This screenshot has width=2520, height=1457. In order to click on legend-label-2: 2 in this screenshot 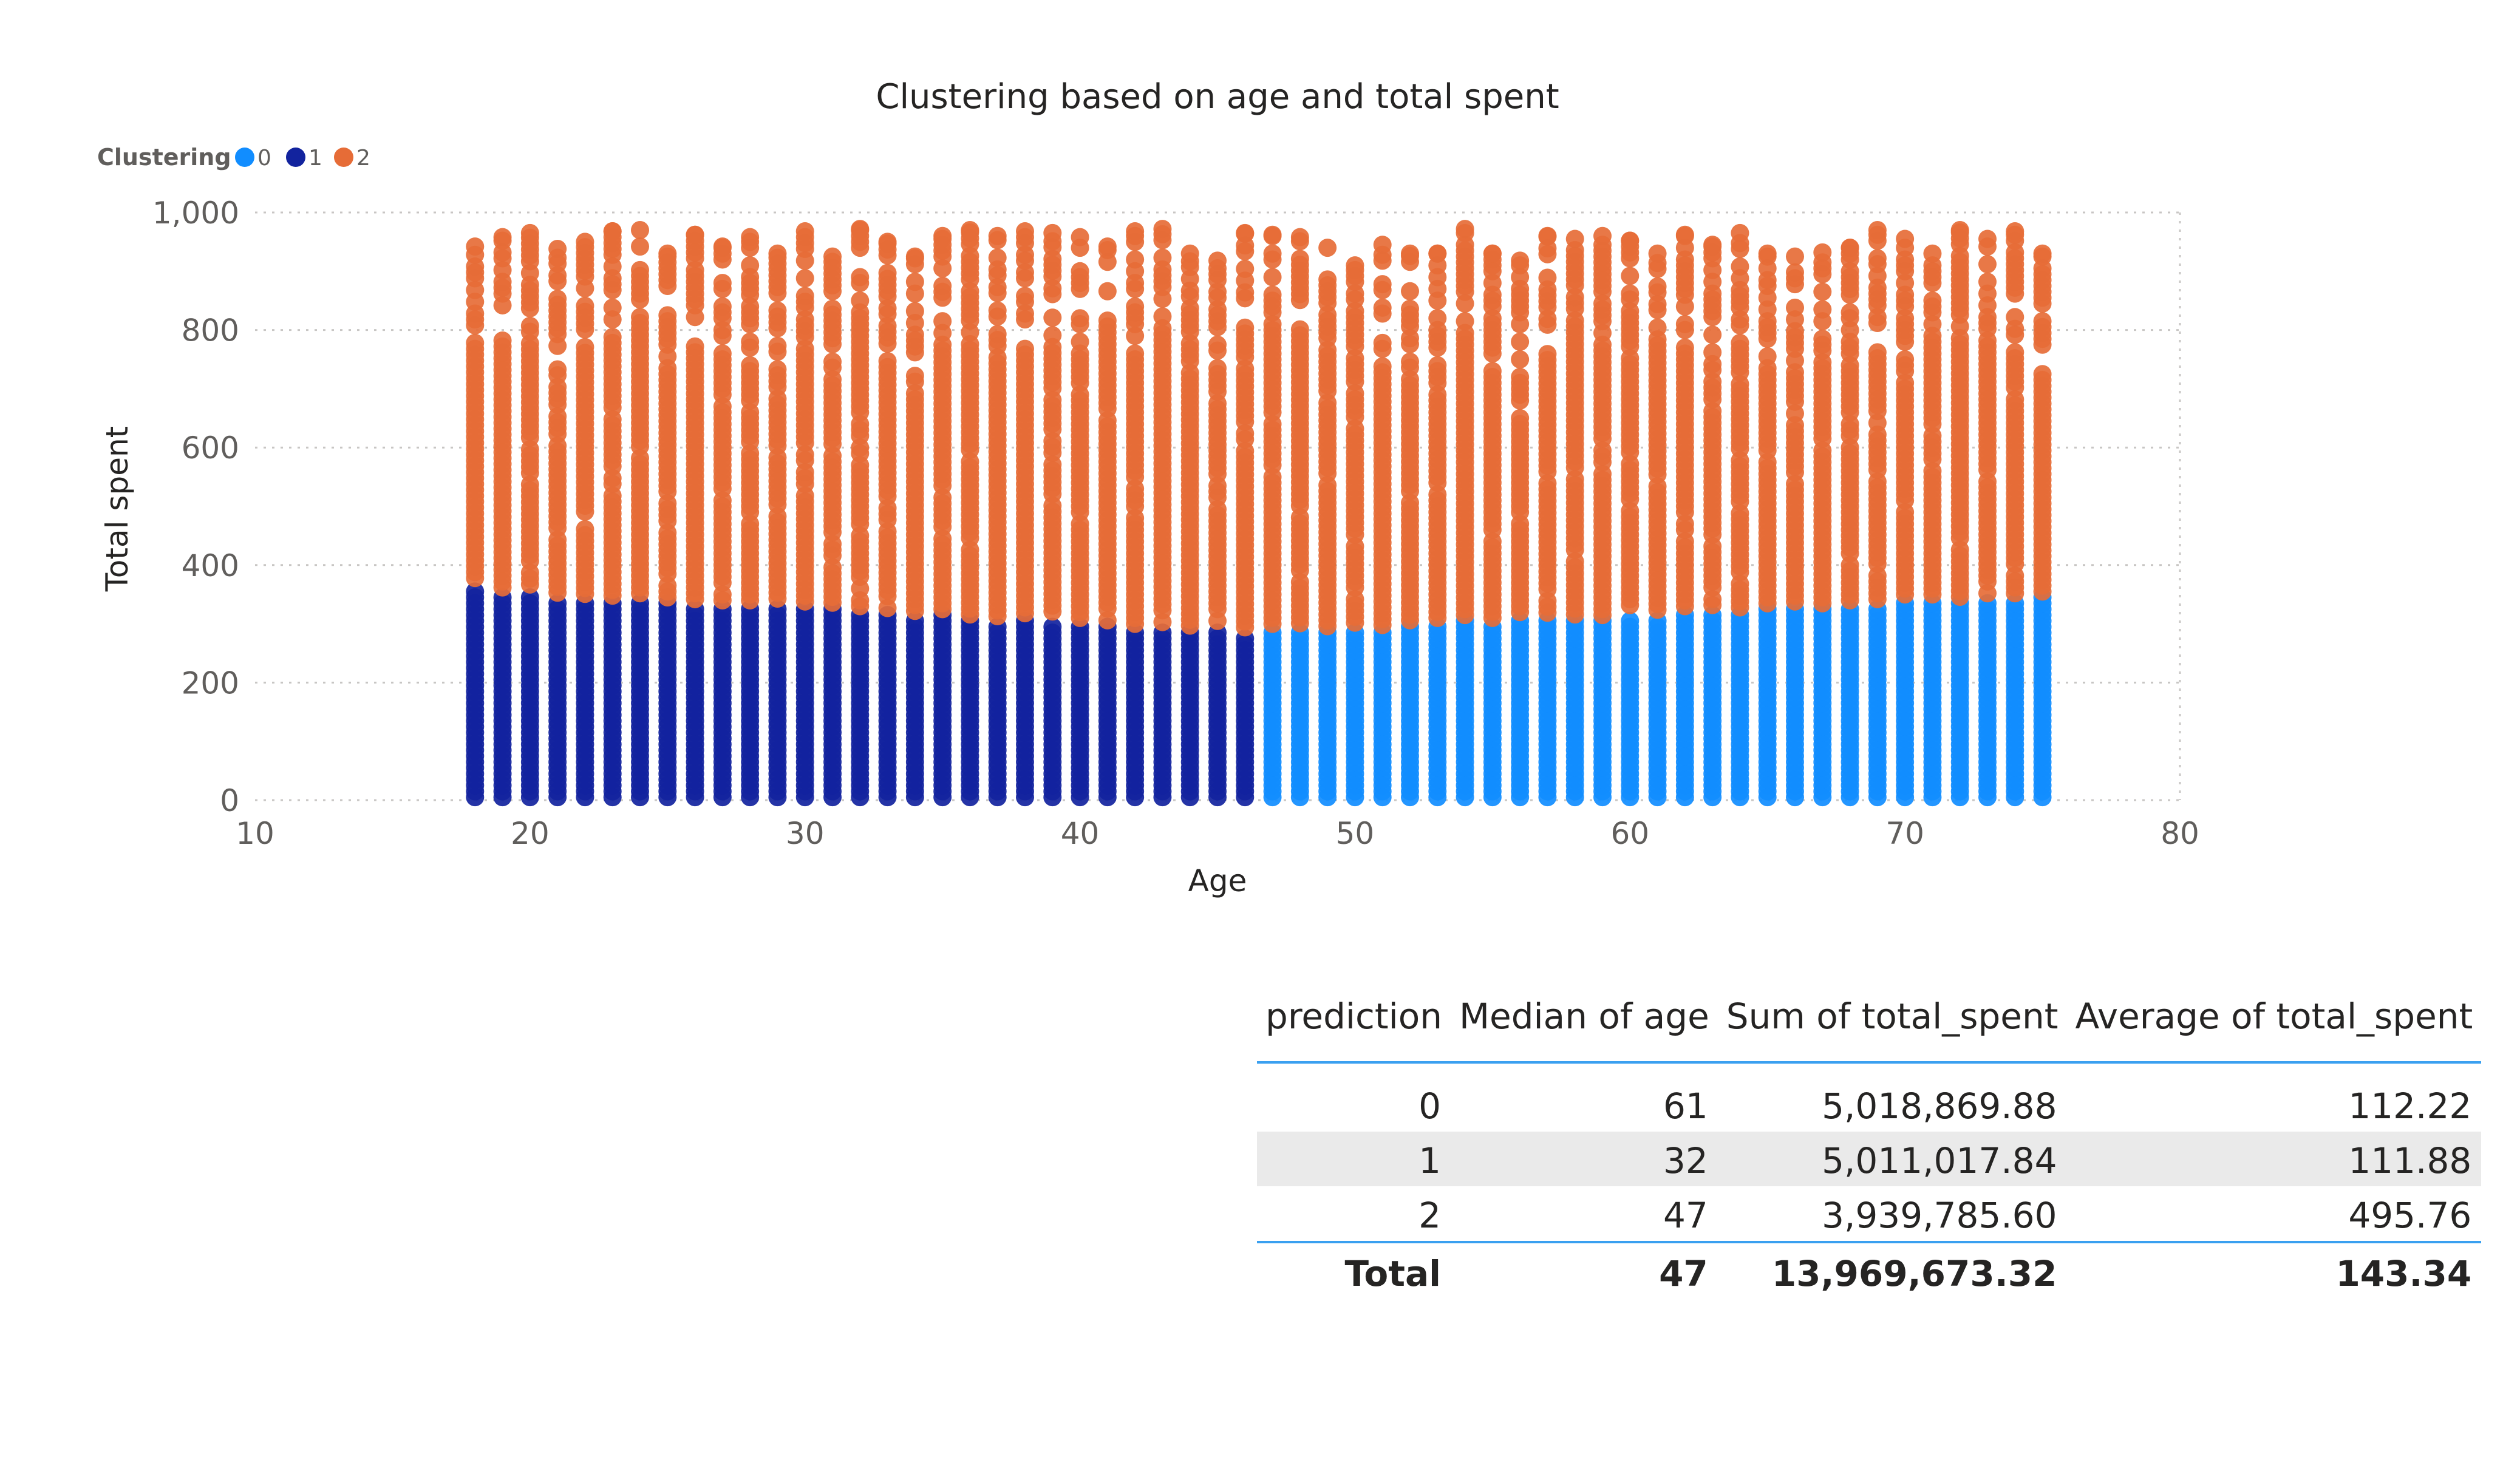, I will do `click(363, 158)`.